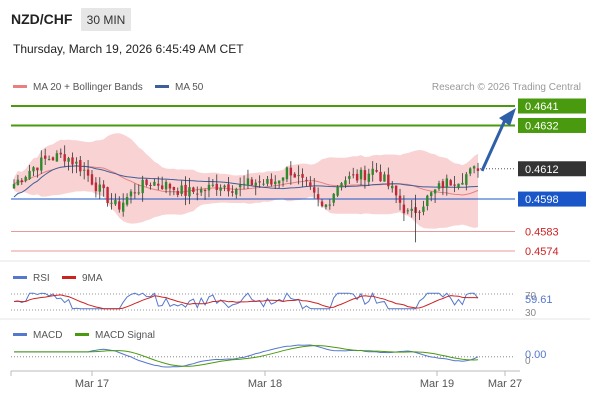 This screenshot has height=400, width=590. I want to click on macd-signal-line, so click(246, 356).